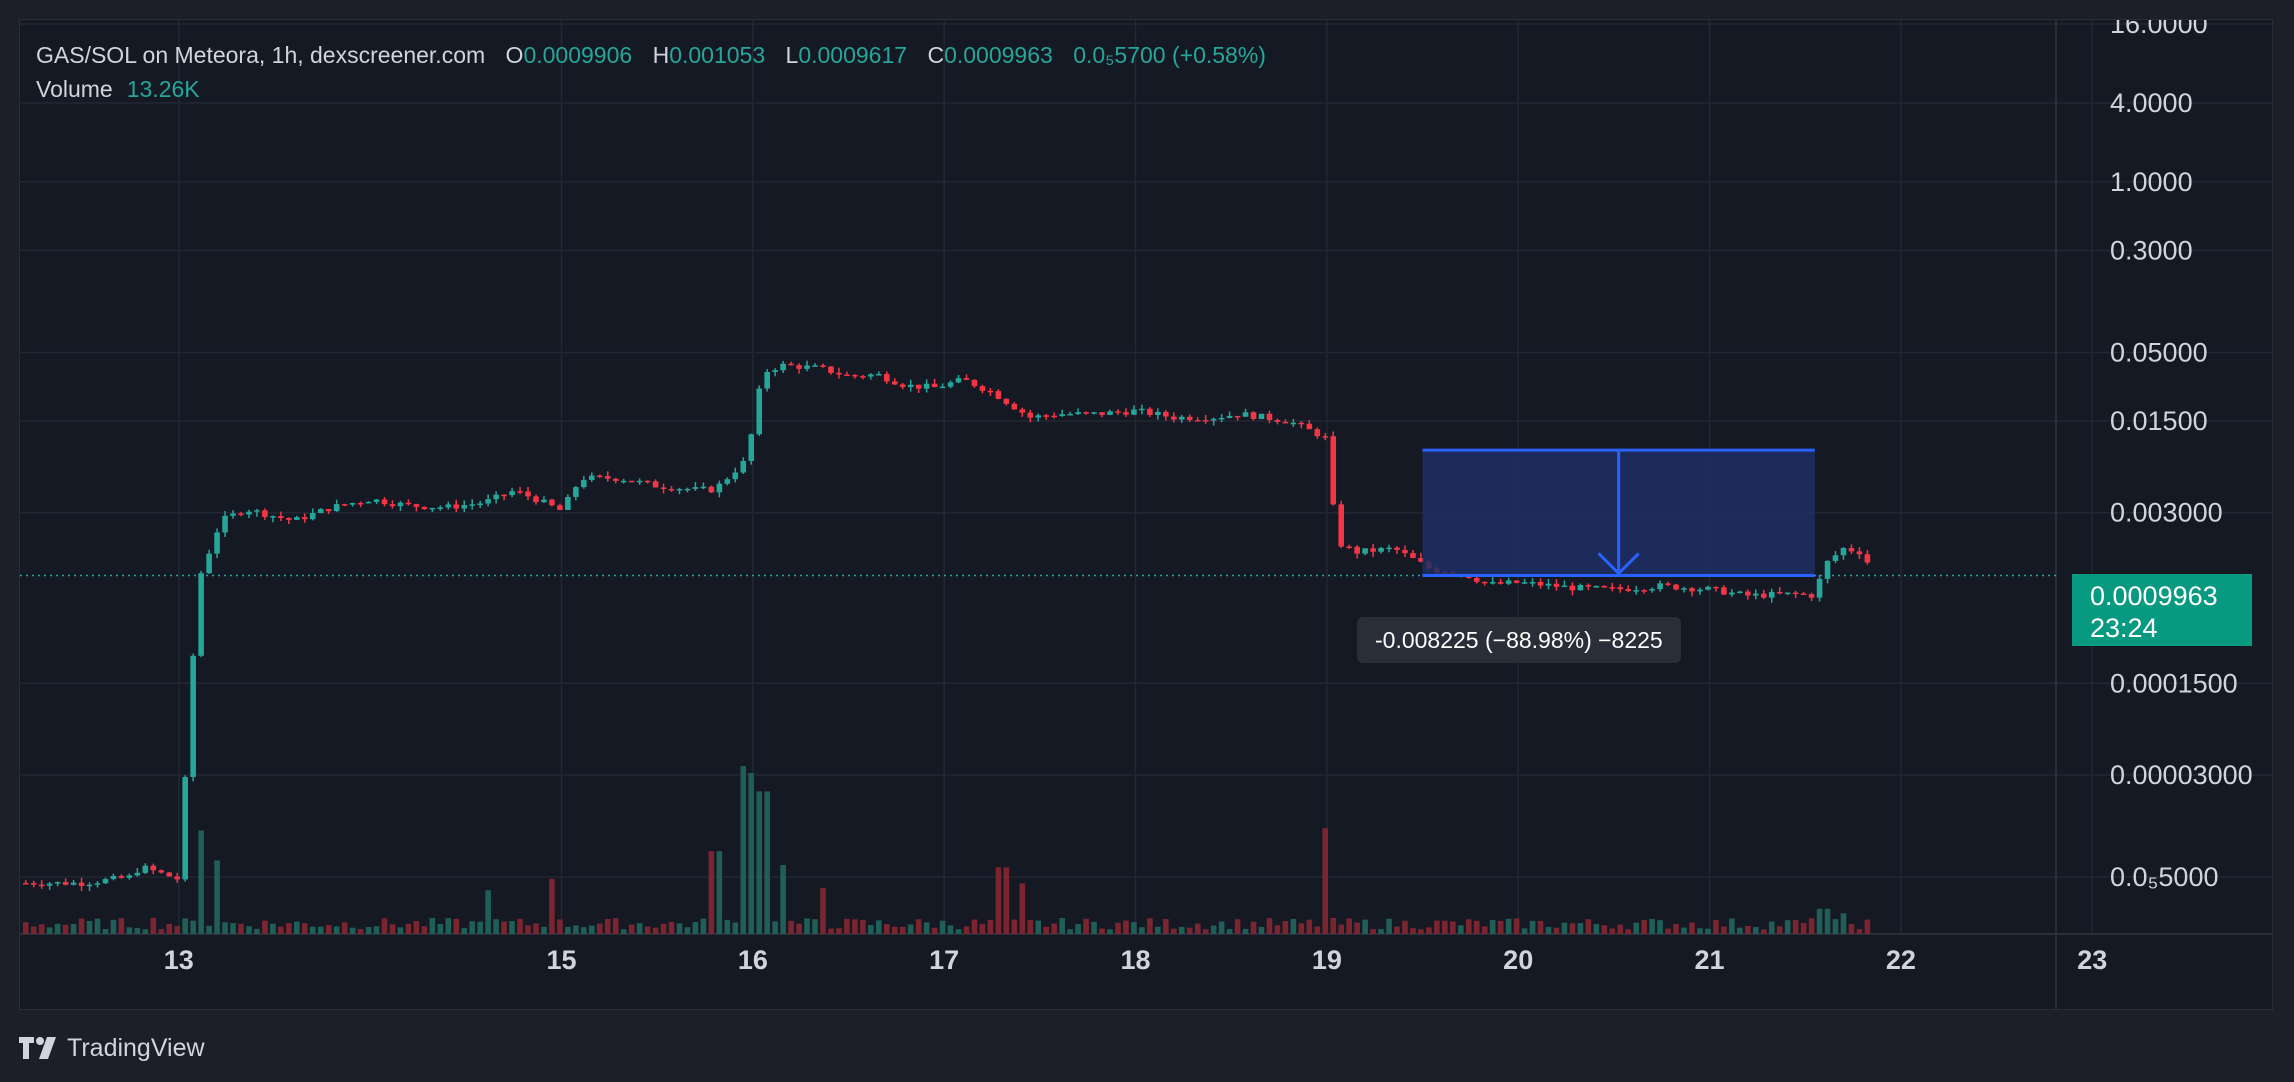 This screenshot has height=1082, width=2294. What do you see at coordinates (1901, 960) in the screenshot?
I see `x-tick-label: 22` at bounding box center [1901, 960].